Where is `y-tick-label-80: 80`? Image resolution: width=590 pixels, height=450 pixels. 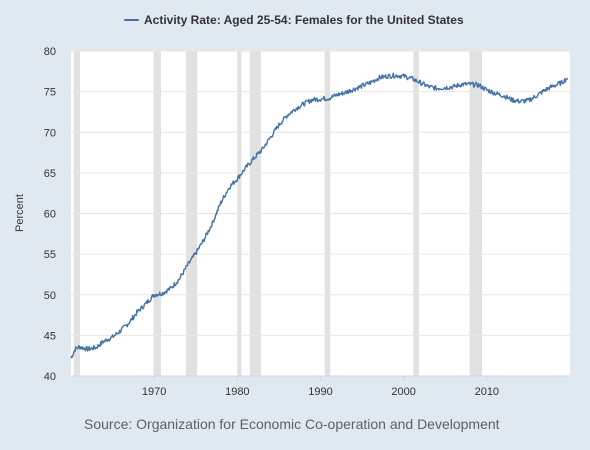
y-tick-label-80: 80 is located at coordinates (50, 52).